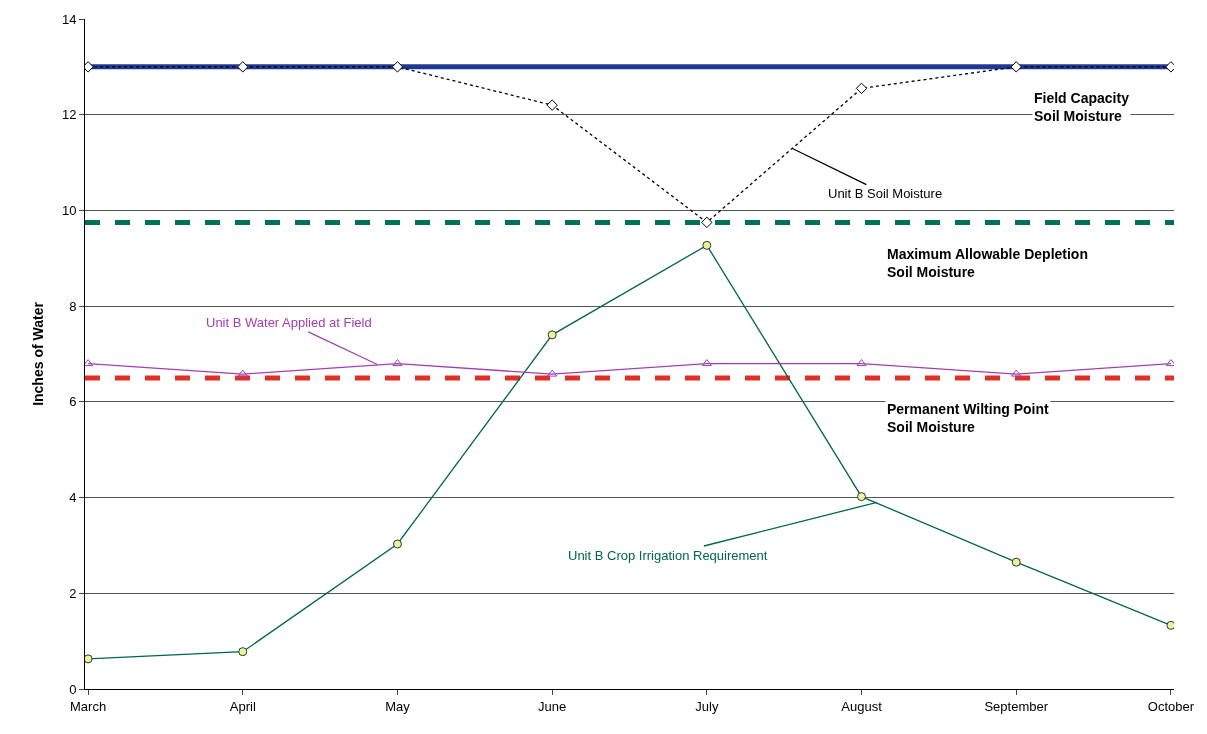 The image size is (1207, 734). Describe the element at coordinates (987, 263) in the screenshot. I see `ref-line-label: Maximum Allowable Depletion Soil Moisture` at that location.